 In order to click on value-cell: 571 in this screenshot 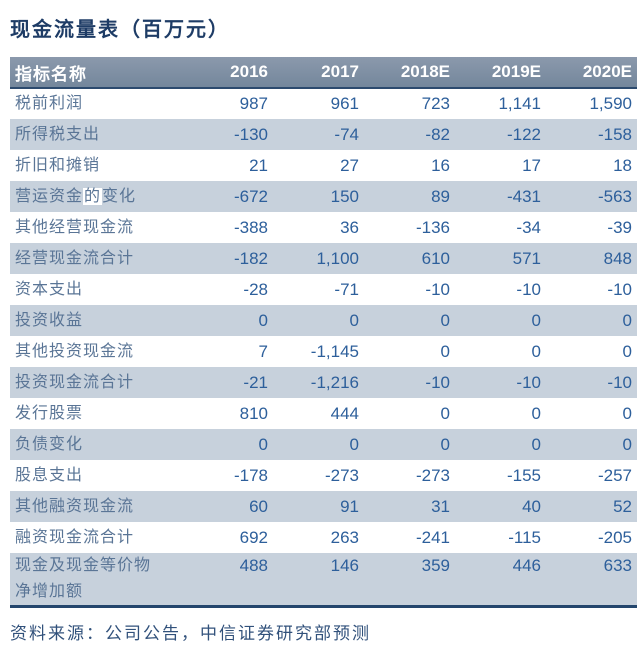, I will do `click(526, 258)`.